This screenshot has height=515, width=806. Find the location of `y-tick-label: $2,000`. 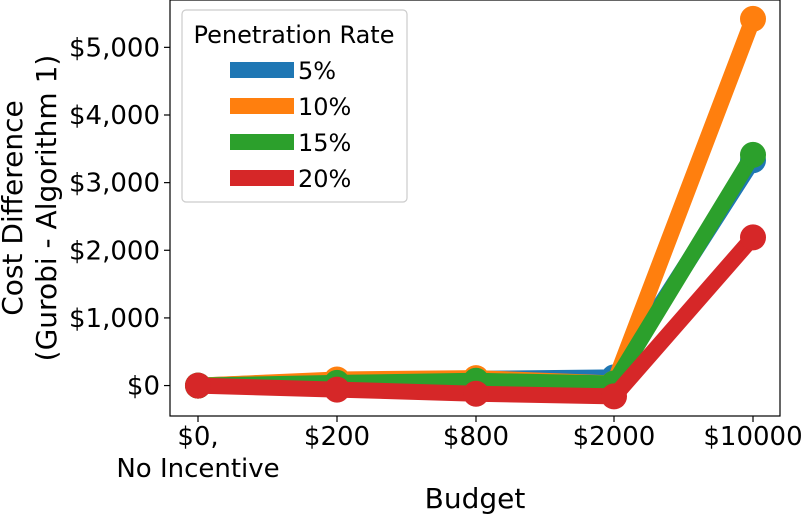

y-tick-label: $2,000 is located at coordinates (114, 251).